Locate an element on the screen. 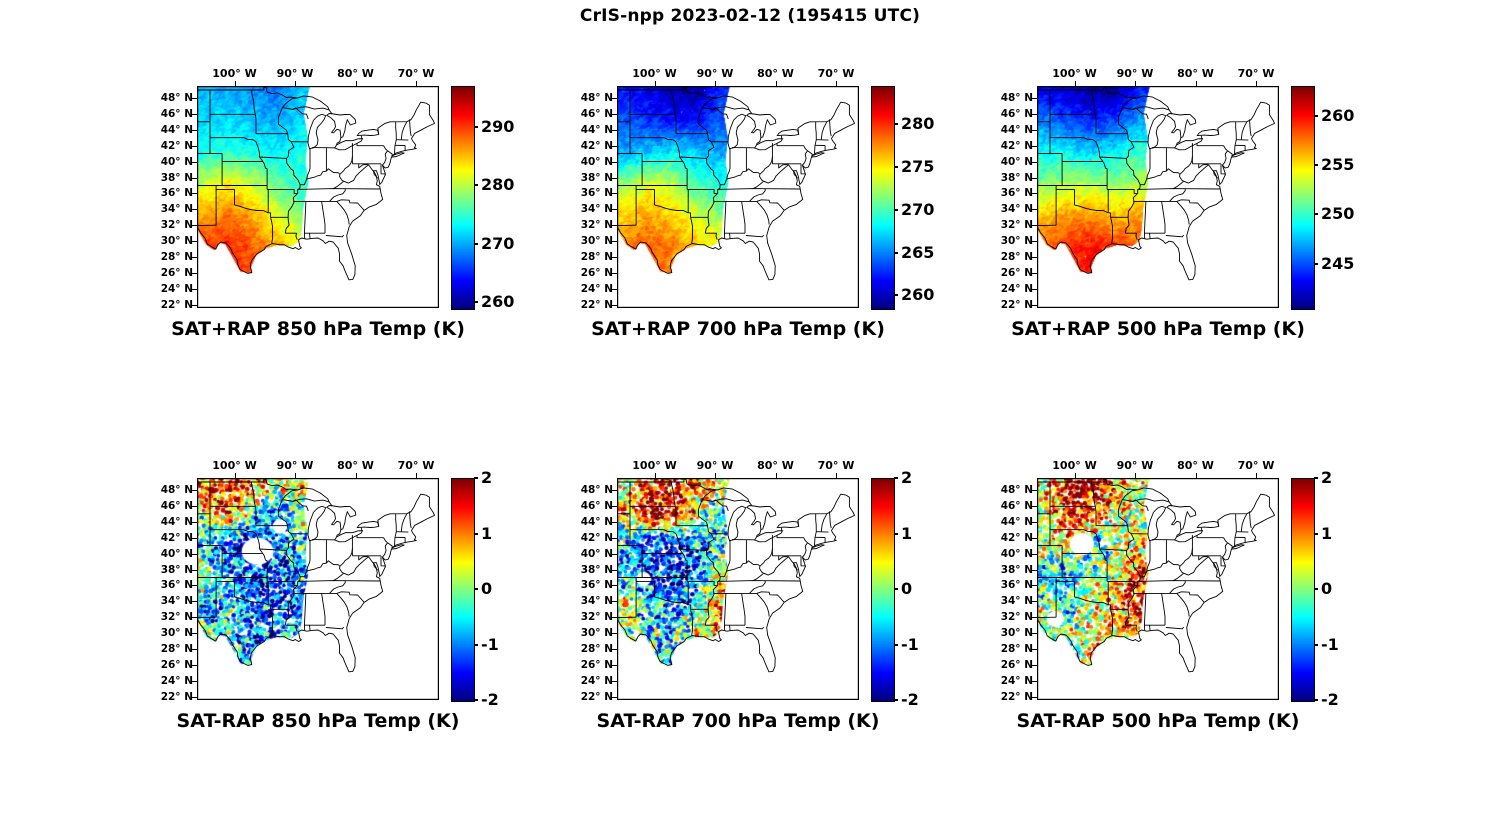  latitude-tick-label: 44° N is located at coordinates (1016, 129).